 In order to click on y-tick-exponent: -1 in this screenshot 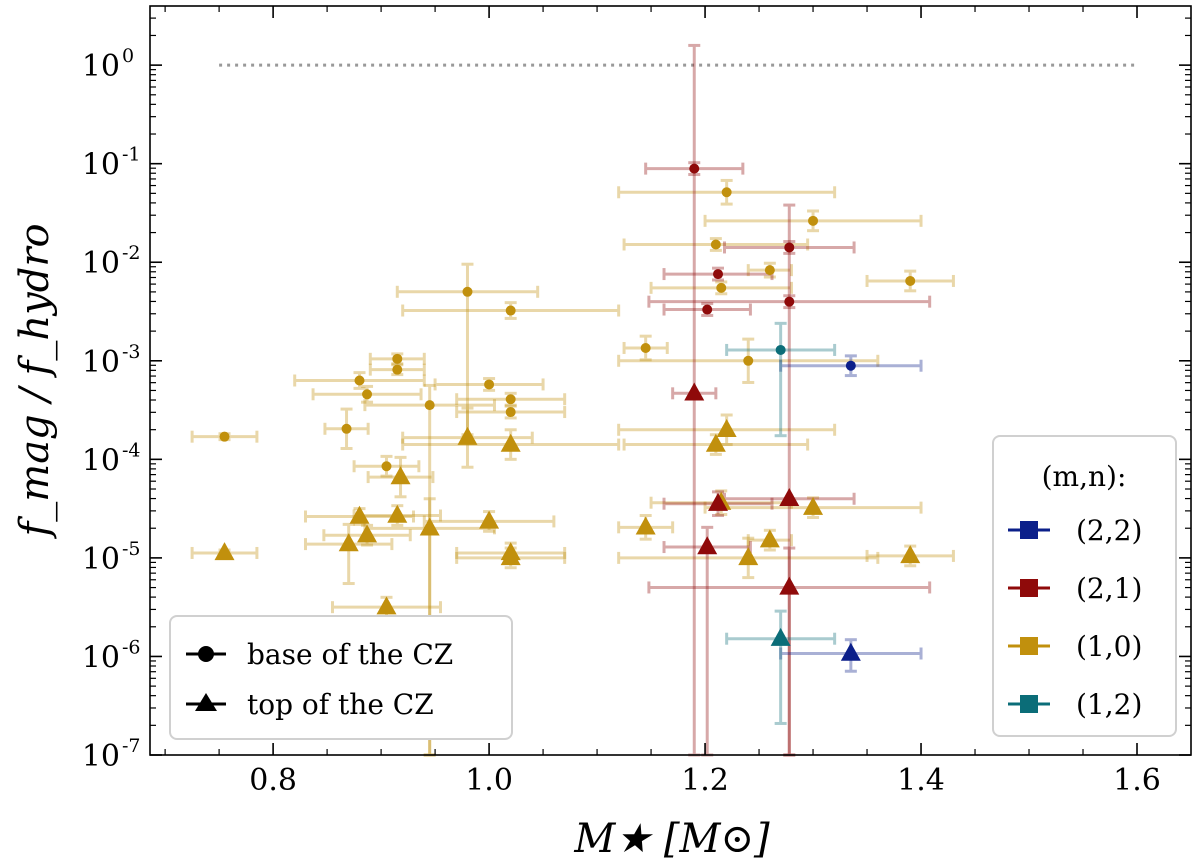, I will do `click(131, 155)`.